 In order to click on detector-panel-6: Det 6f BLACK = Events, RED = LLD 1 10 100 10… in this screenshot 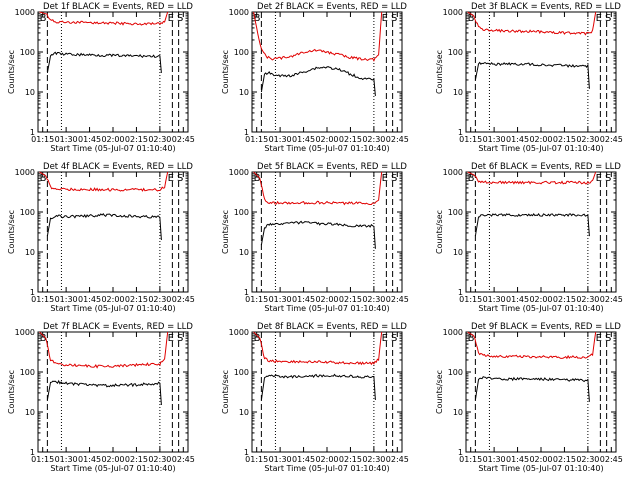, I will do `click(529, 237)`.